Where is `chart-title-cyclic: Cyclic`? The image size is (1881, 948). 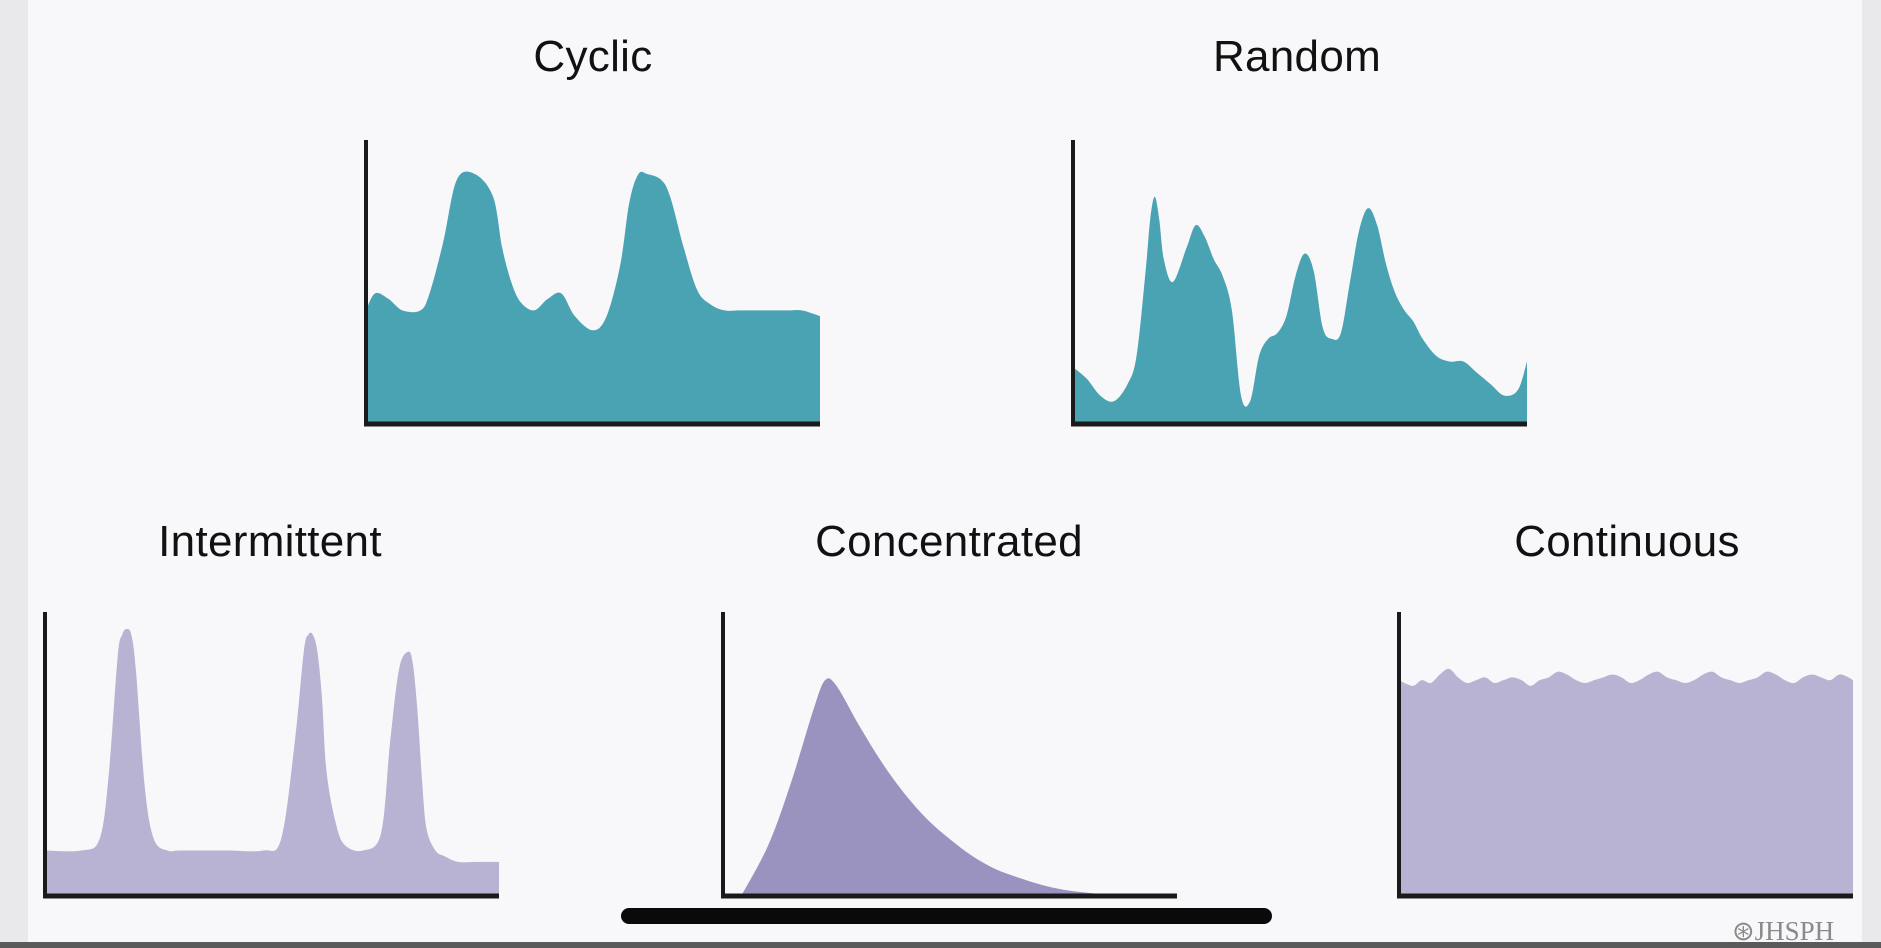 chart-title-cyclic: Cyclic is located at coordinates (593, 56).